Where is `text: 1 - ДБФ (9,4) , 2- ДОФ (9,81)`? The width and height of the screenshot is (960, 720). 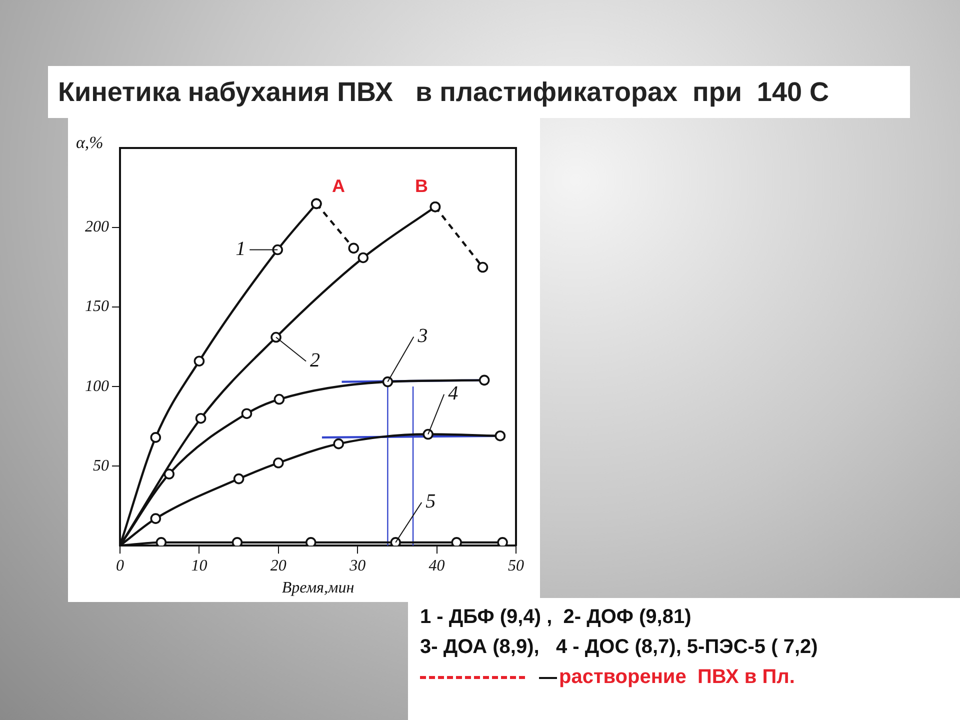
text: 1 - ДБФ (9,4) , 2- ДОФ (9,81) is located at coordinates (556, 617).